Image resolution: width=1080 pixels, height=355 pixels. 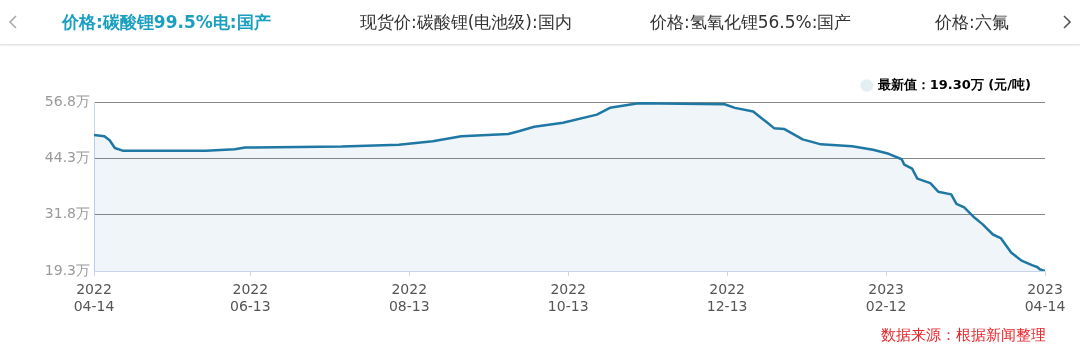 I want to click on y-tick-label: 19.3万, so click(x=67, y=269).